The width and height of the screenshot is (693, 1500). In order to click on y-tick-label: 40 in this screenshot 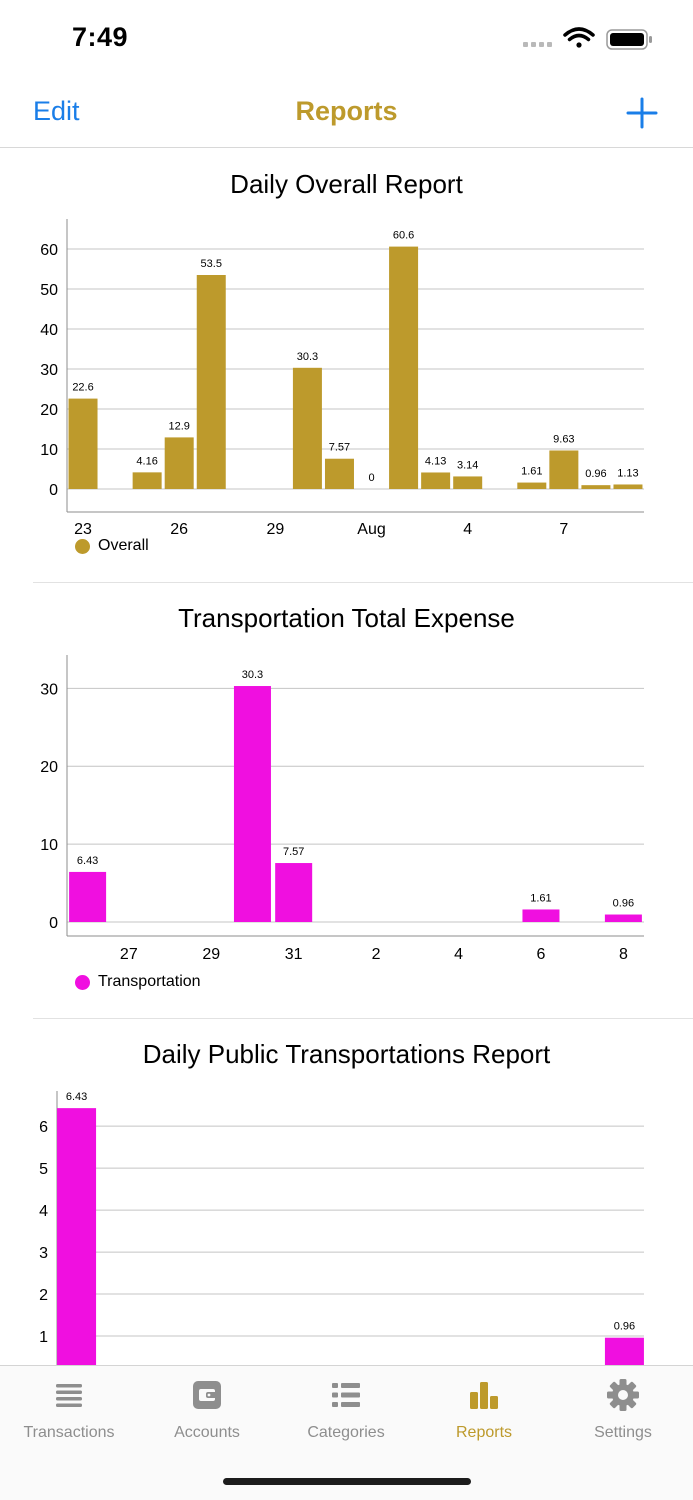, I will do `click(49, 330)`.